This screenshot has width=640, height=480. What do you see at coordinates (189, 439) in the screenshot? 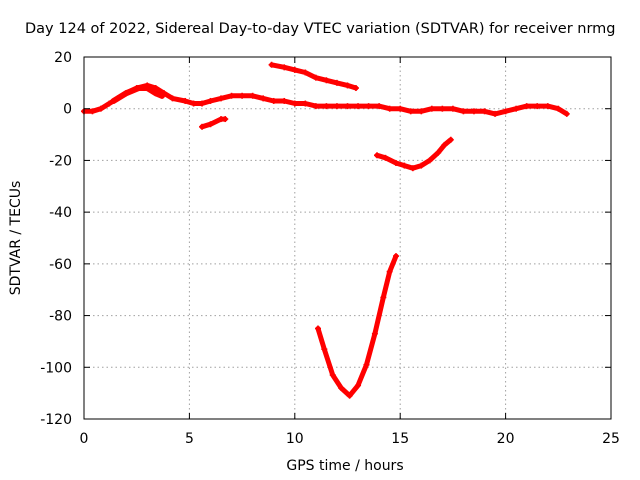
I see `x-tick-label: 5` at bounding box center [189, 439].